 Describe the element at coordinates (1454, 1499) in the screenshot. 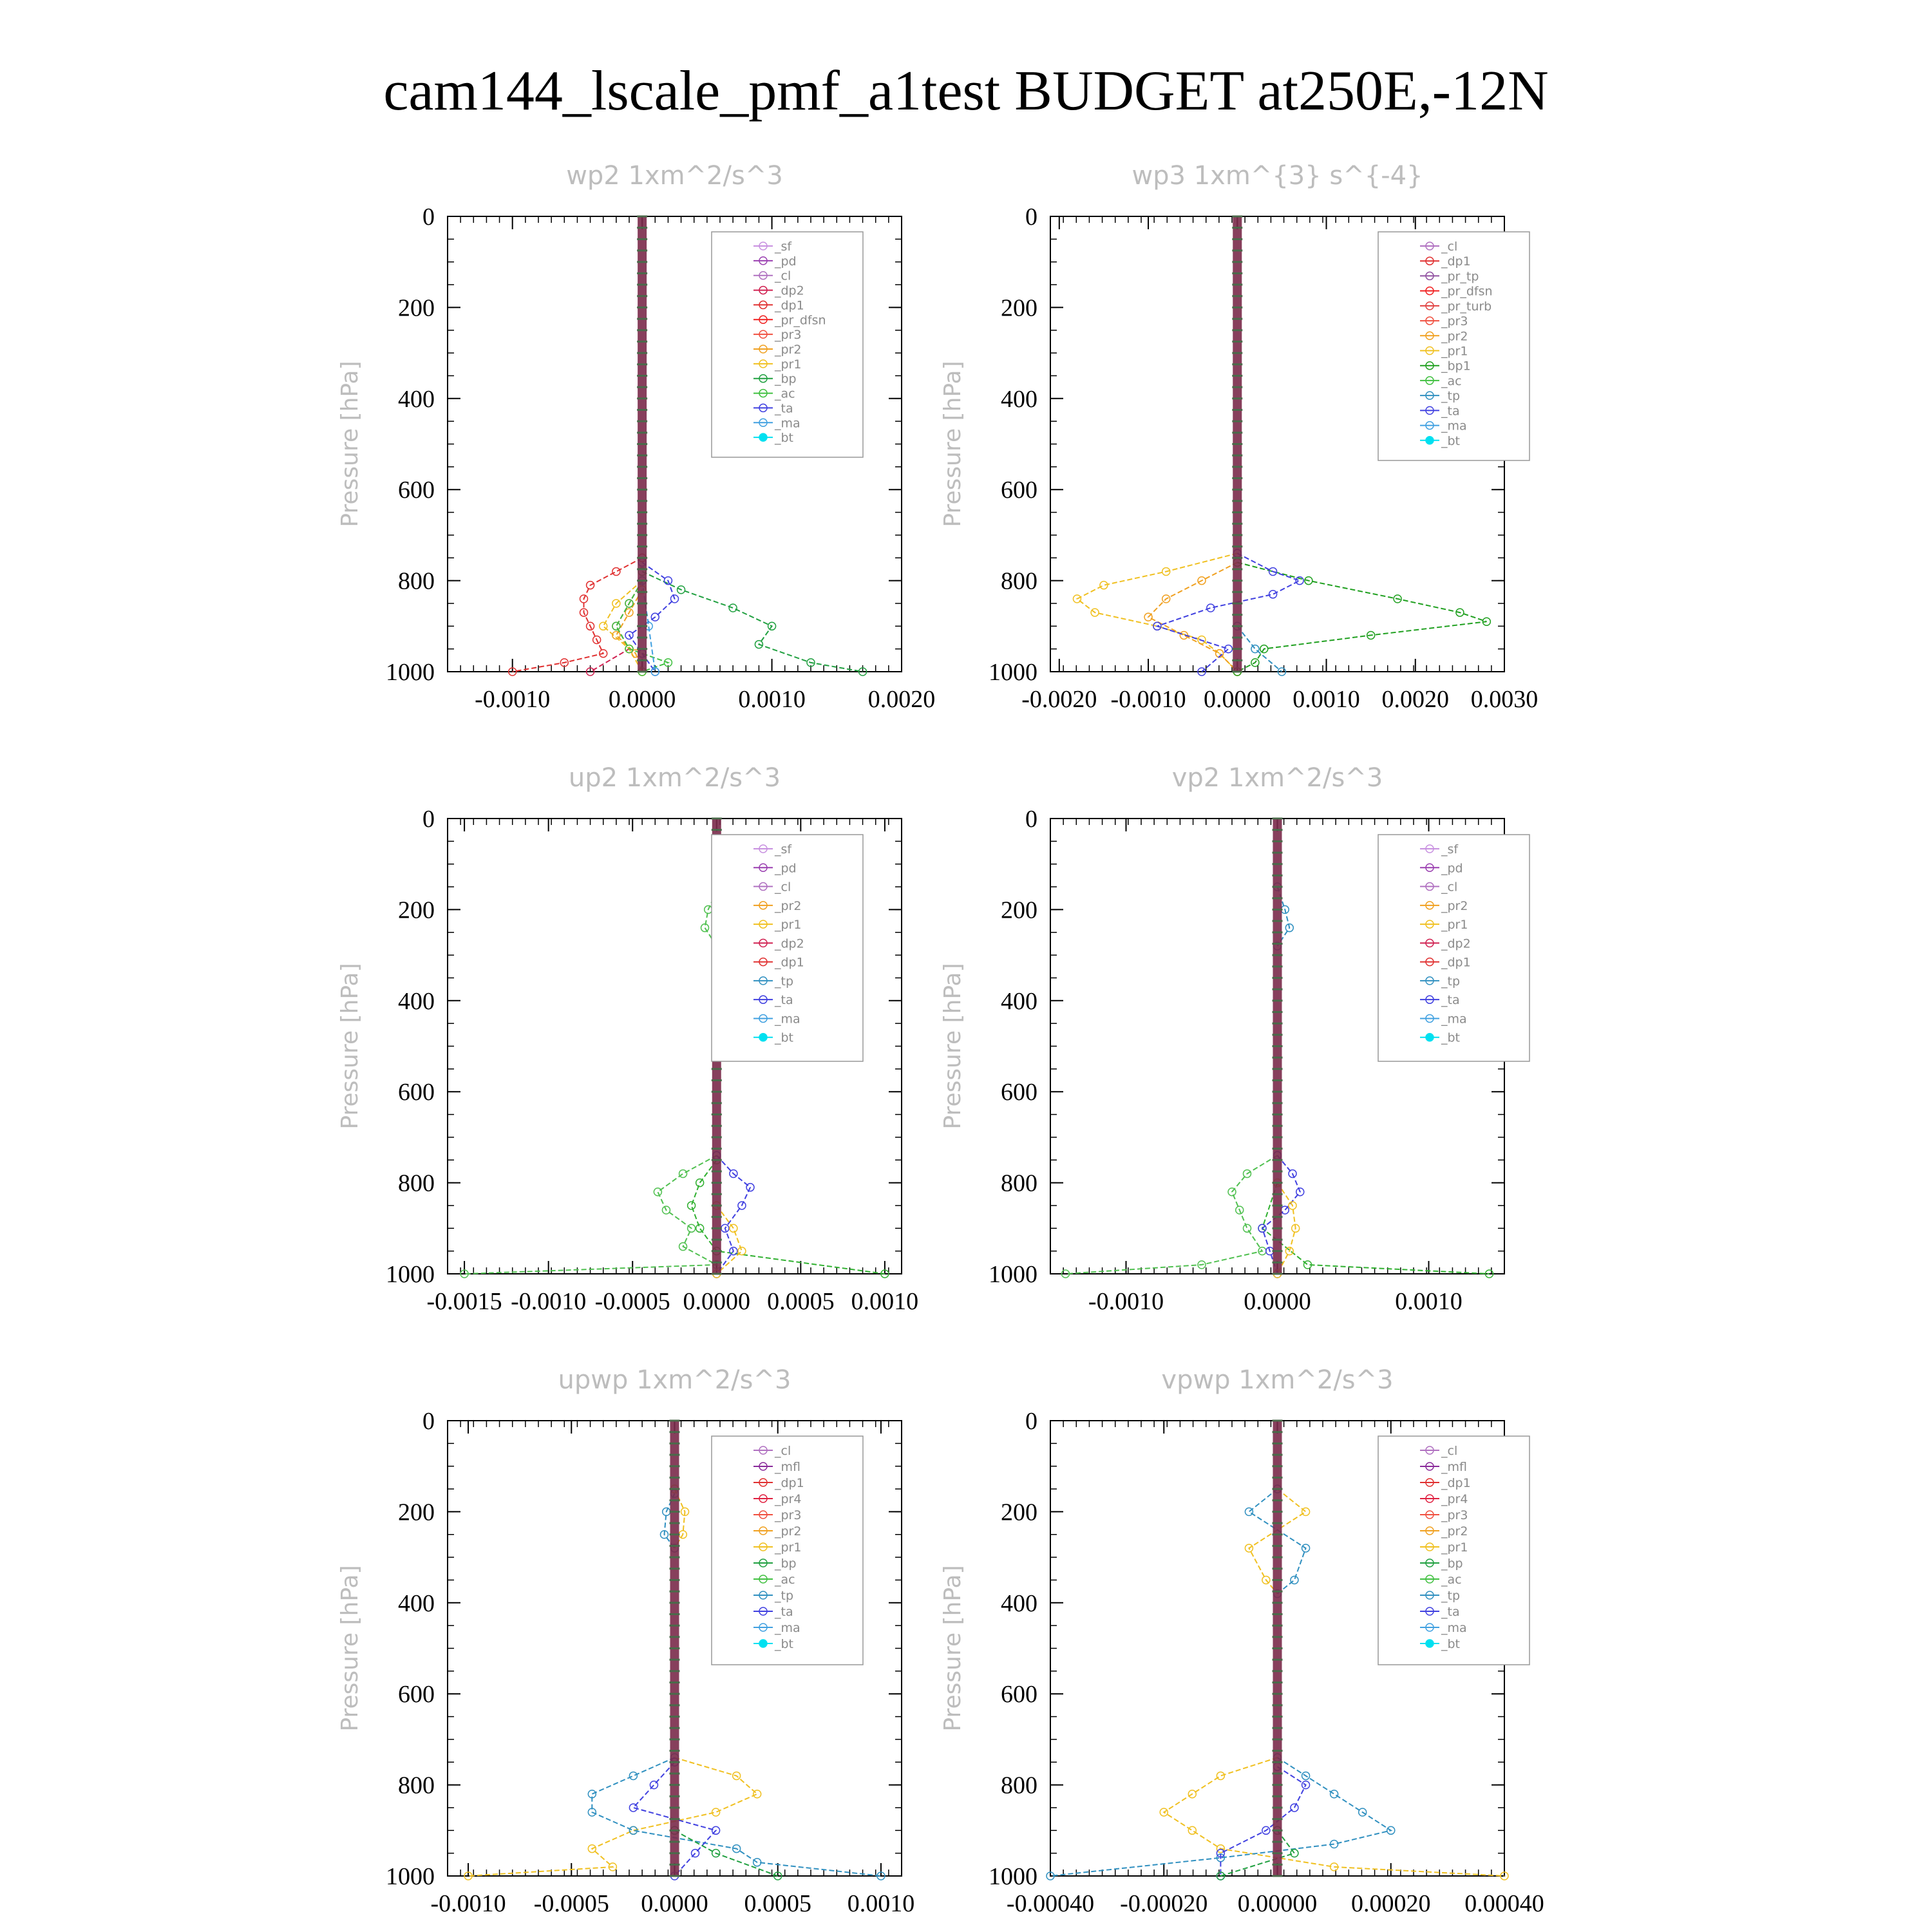

I see `legend-label: _pr4` at that location.